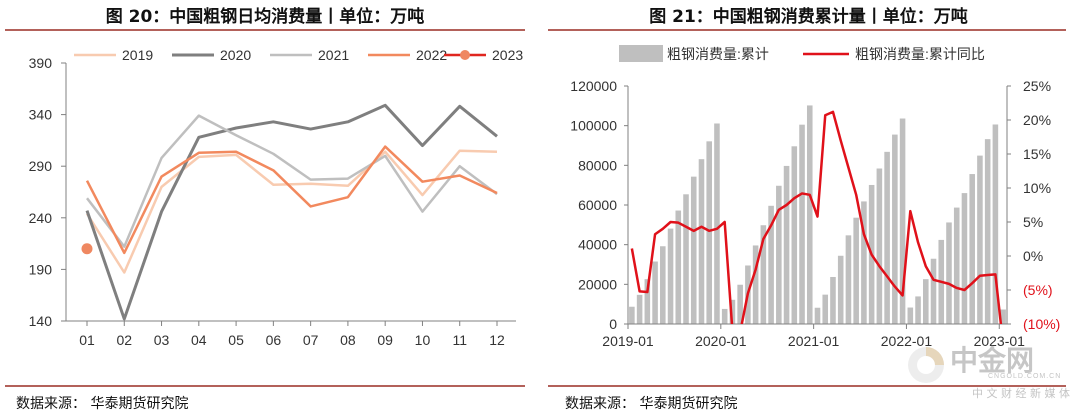  Describe the element at coordinates (920, 54) in the screenshot. I see `right-legend-label-line: 粗钢消费量:累计同比` at that location.